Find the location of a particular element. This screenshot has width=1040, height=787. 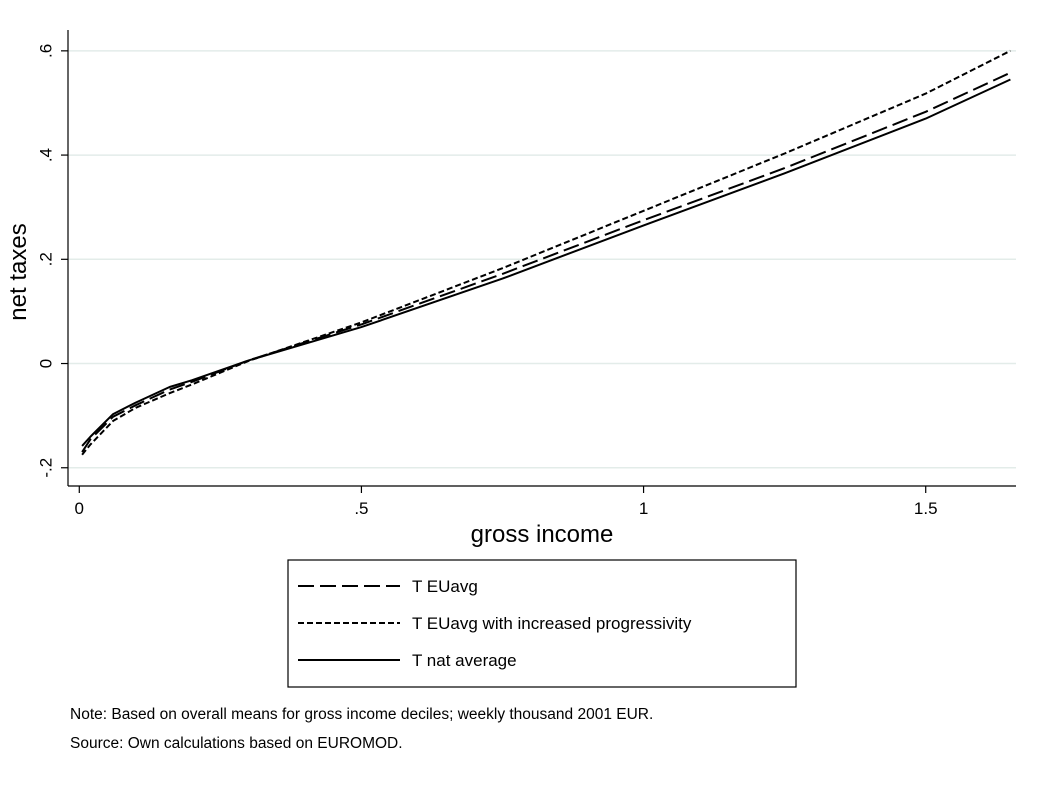

legend-label-1: T EUavg with increased progressivity is located at coordinates (552, 623).